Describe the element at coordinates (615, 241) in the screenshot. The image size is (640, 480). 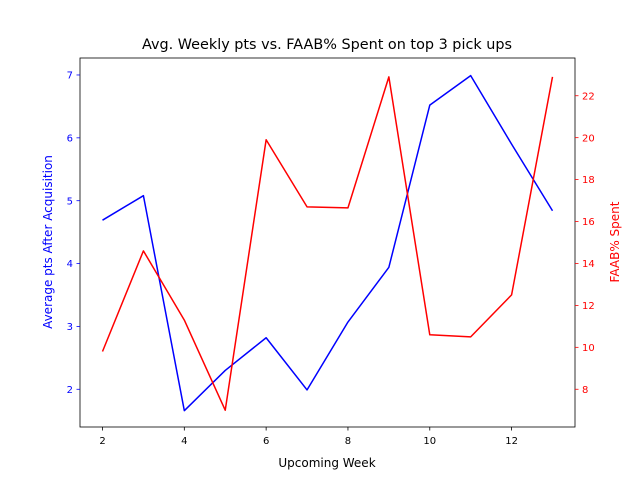
I see `right-y-axis-label: FAAB% Spent` at that location.